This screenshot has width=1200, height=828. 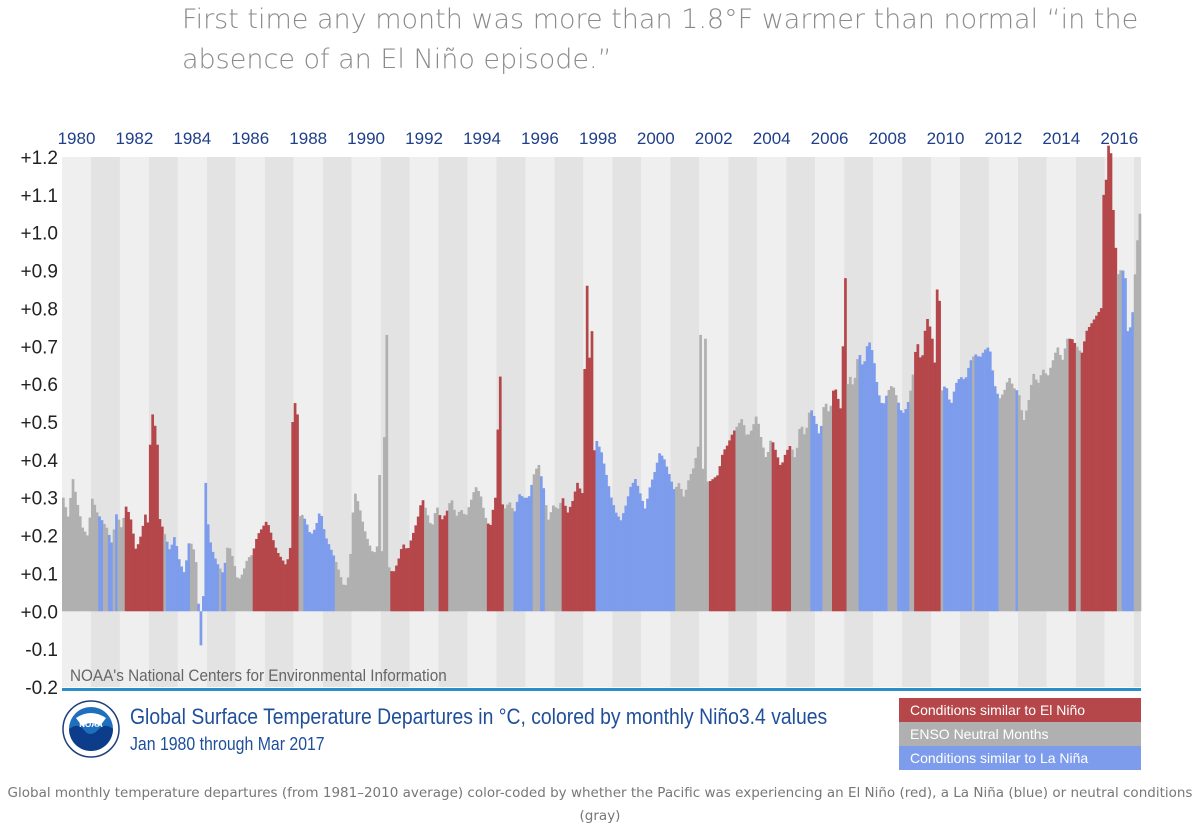 I want to click on legend-item-el-nino: Conditions similar to El Niño, so click(x=1020, y=710).